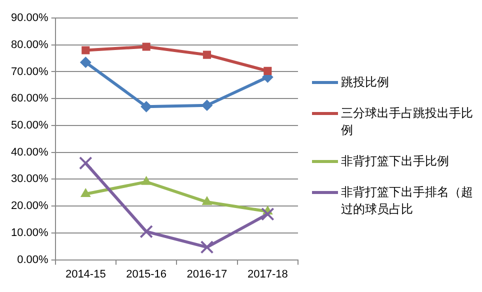 The image size is (482, 292). What do you see at coordinates (207, 274) in the screenshot?
I see `x-tick-label: 2016-17` at bounding box center [207, 274].